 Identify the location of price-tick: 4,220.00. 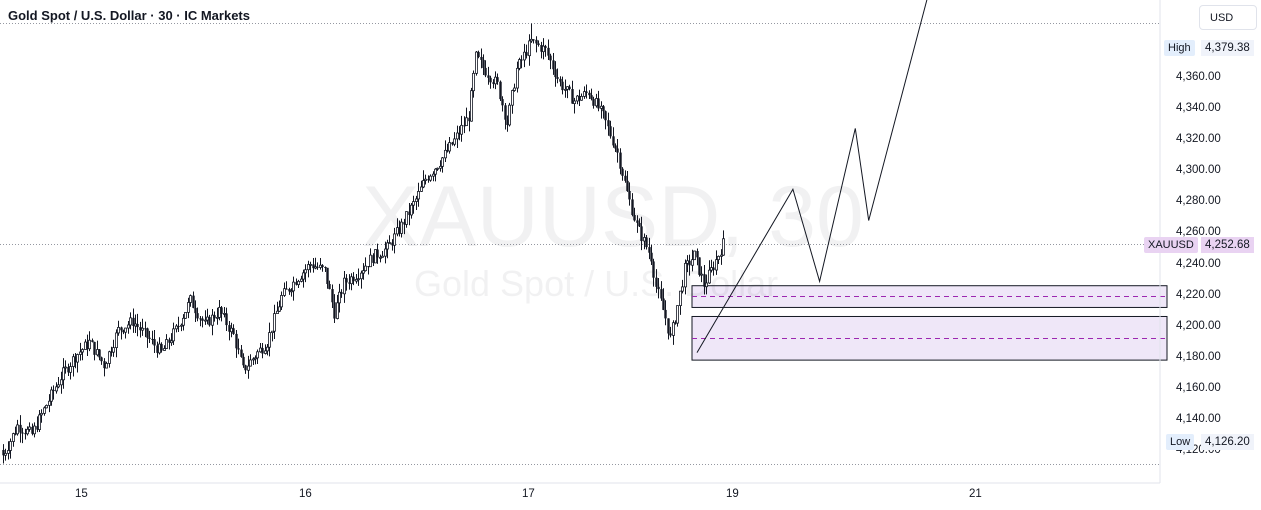
(1198, 295).